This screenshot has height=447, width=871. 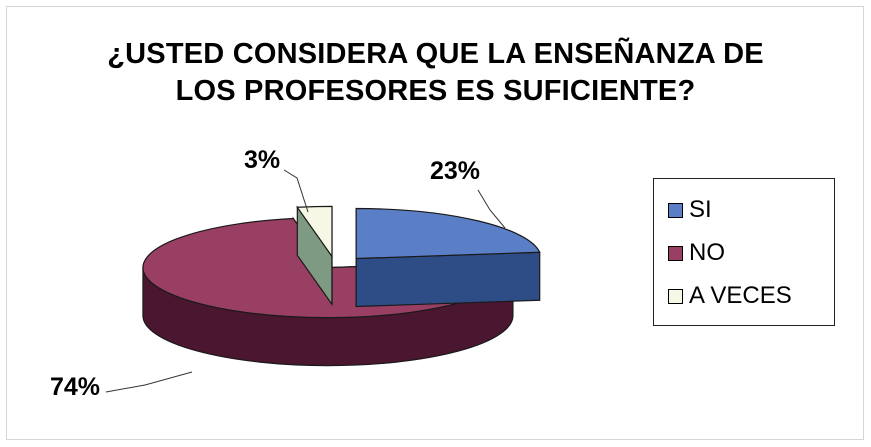 I want to click on leader-line-a-veces, so click(x=296, y=191).